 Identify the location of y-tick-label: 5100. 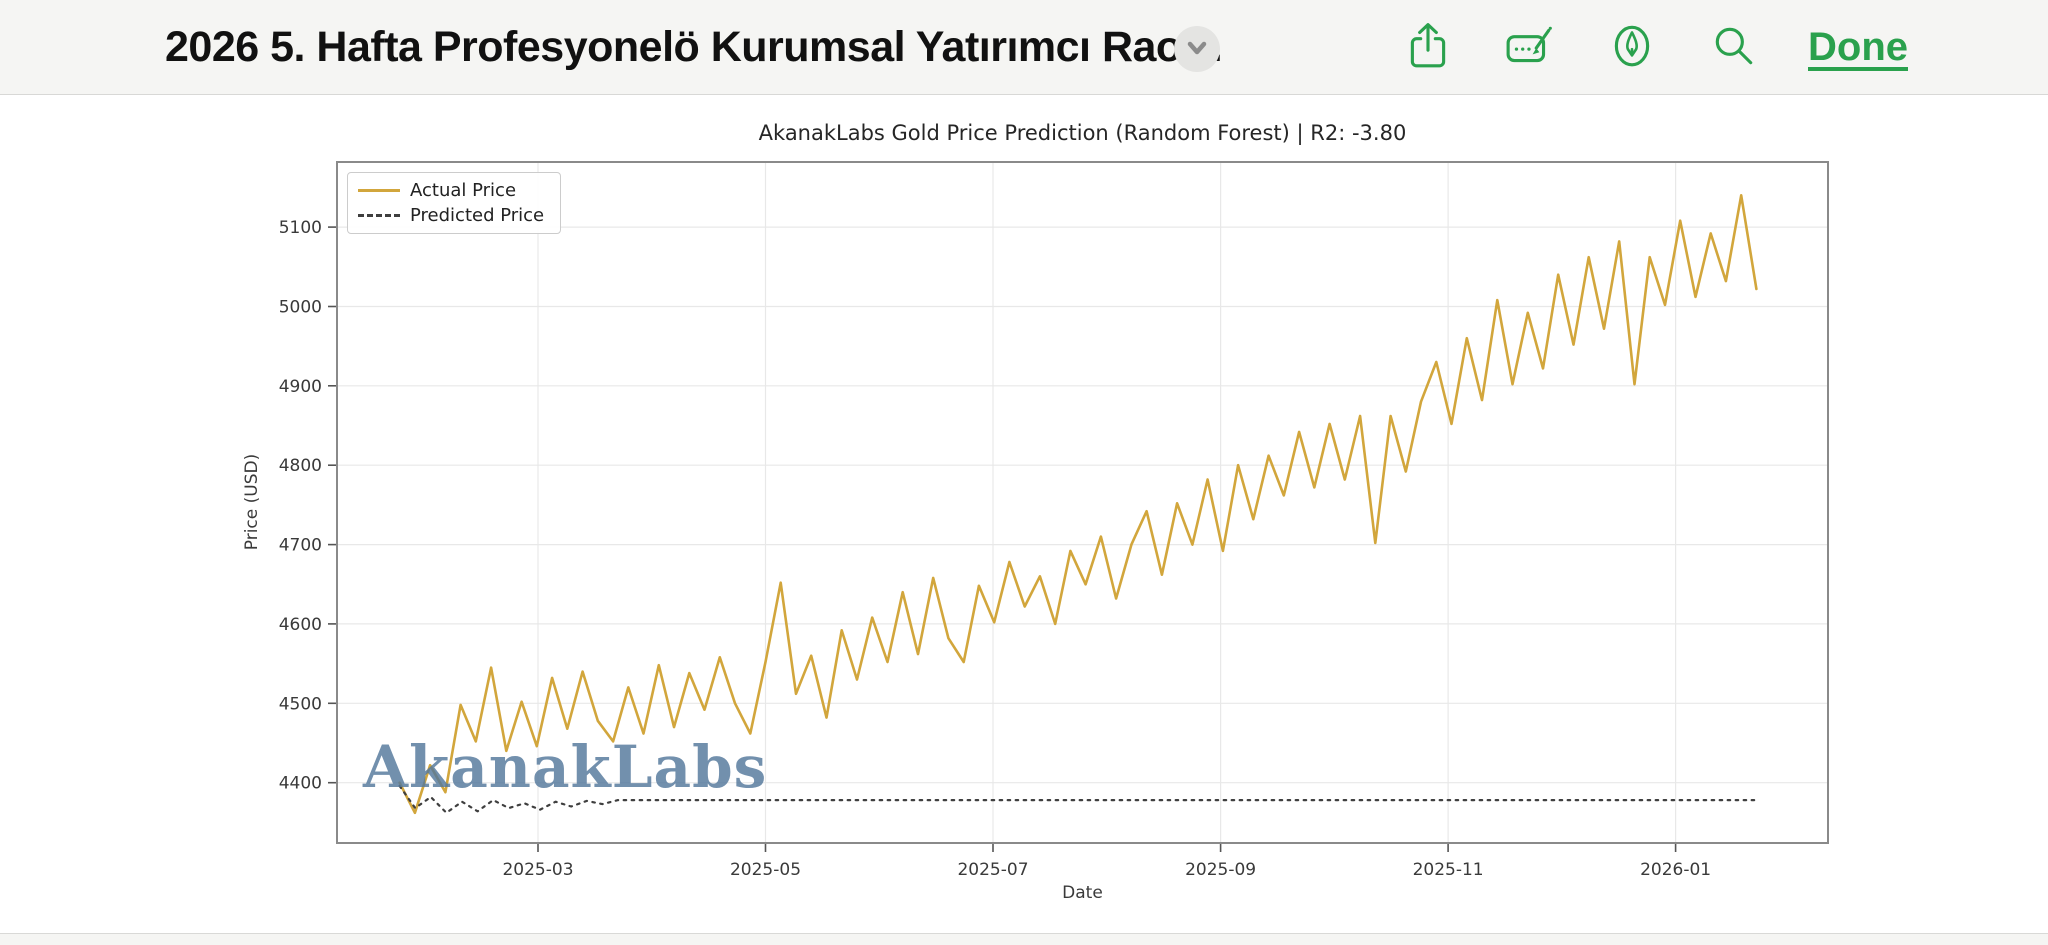
(300, 228).